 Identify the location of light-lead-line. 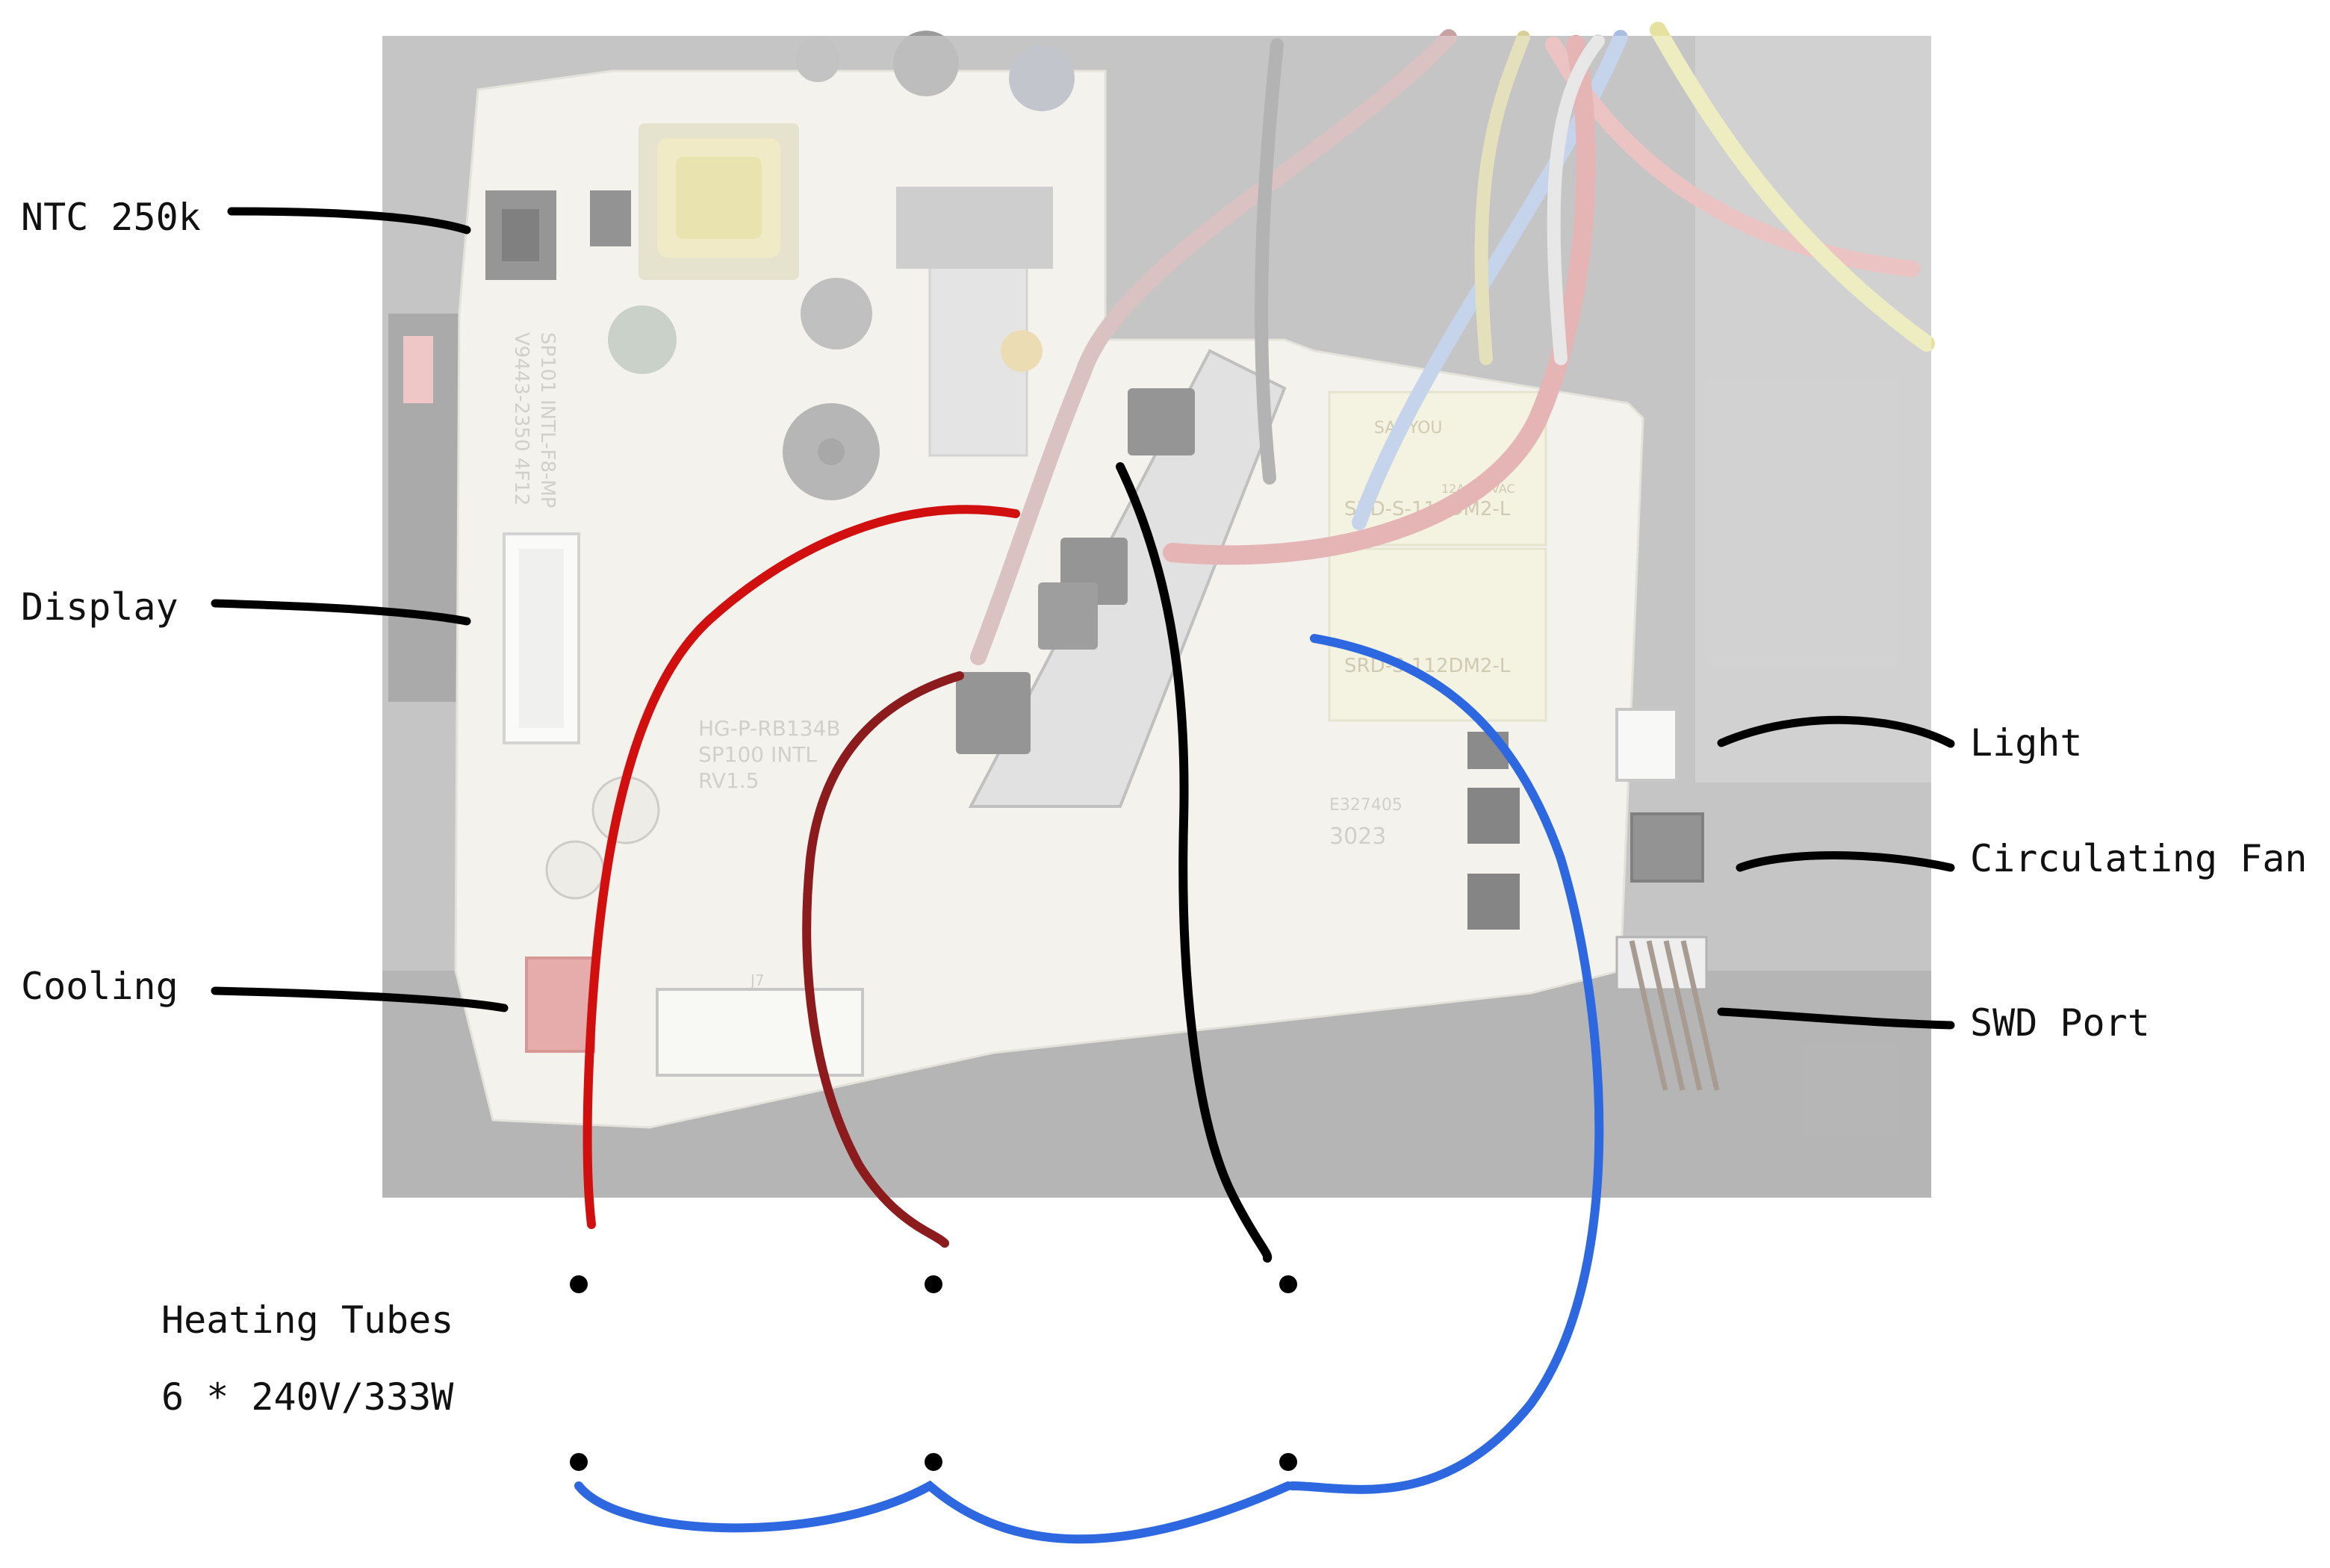
(1836, 731).